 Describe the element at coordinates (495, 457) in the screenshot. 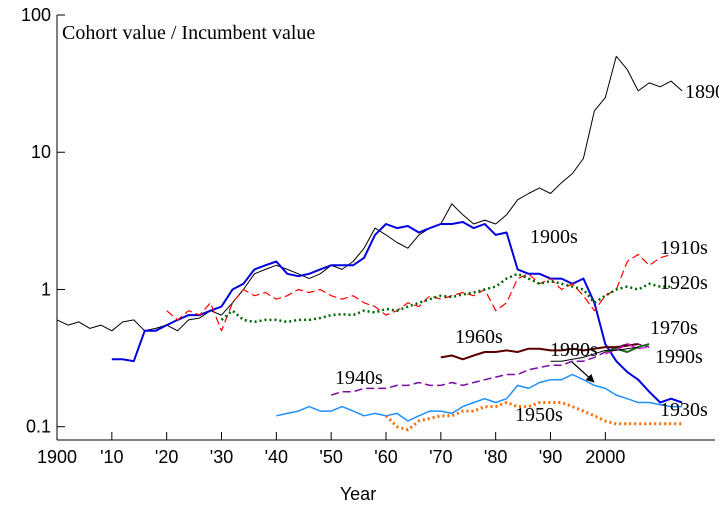

I see `x-tick-label: '80` at that location.